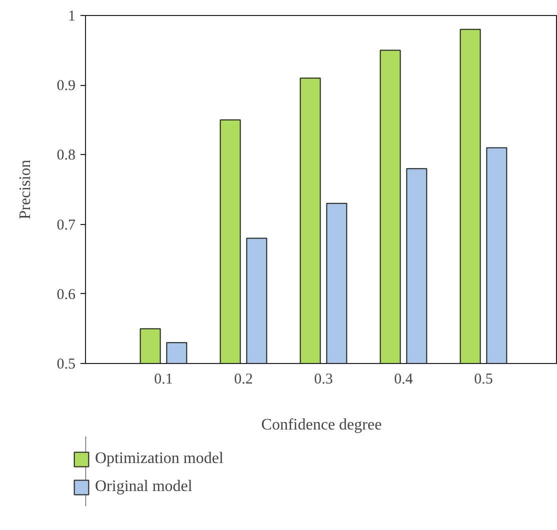 The image size is (557, 530). I want to click on y-tick-label: 0.6, so click(66, 294).